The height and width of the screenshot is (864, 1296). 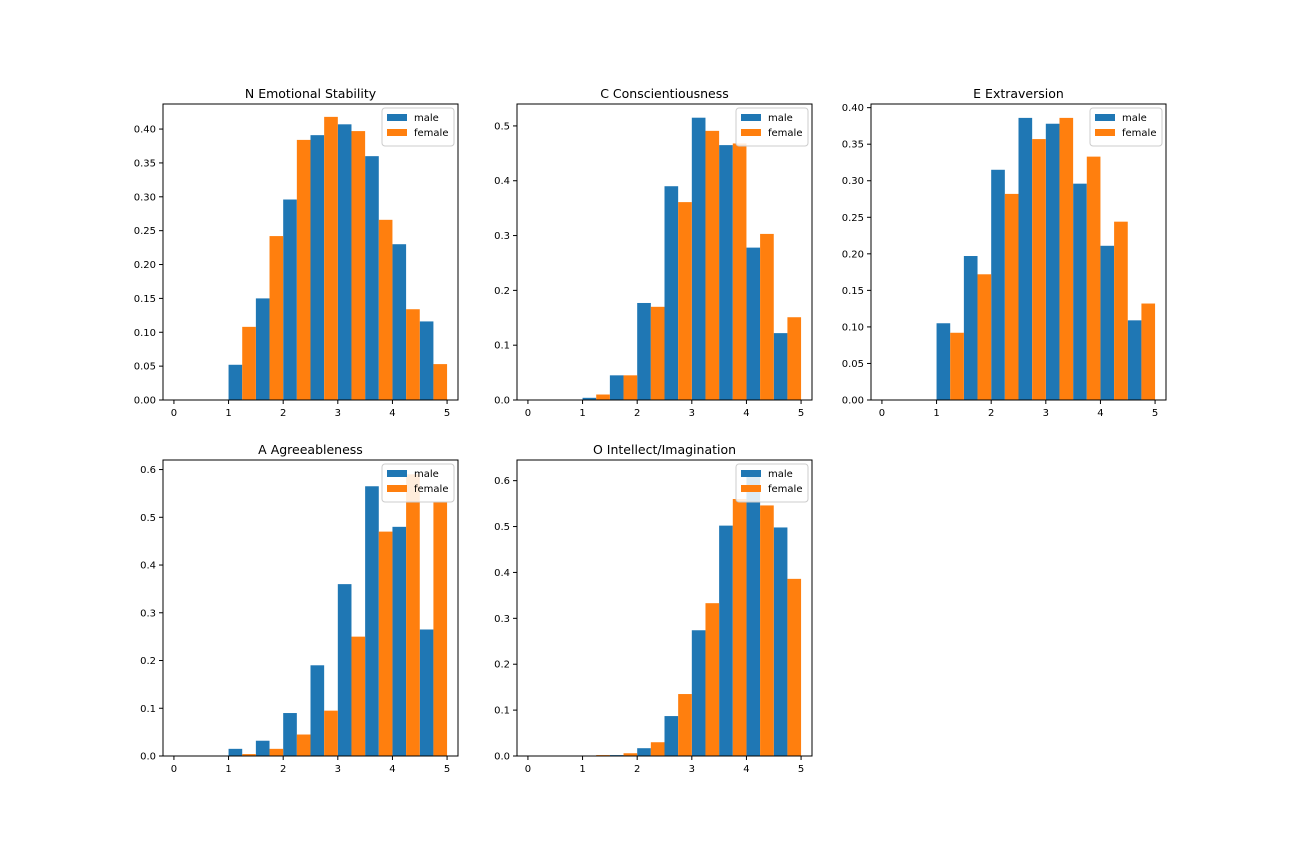 What do you see at coordinates (502, 481) in the screenshot?
I see `y-tick-label: 0.6` at bounding box center [502, 481].